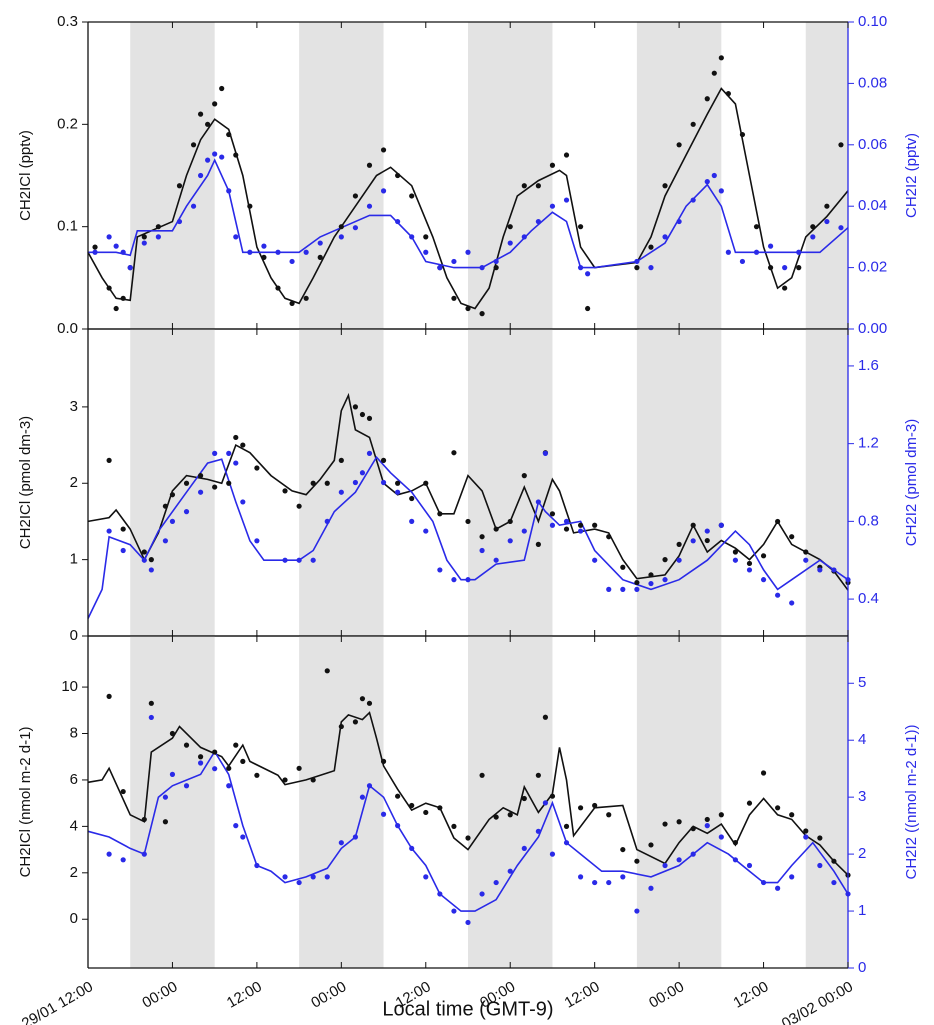  Describe the element at coordinates (872, 82) in the screenshot. I see `y2-tick-label: 0.08` at that location.